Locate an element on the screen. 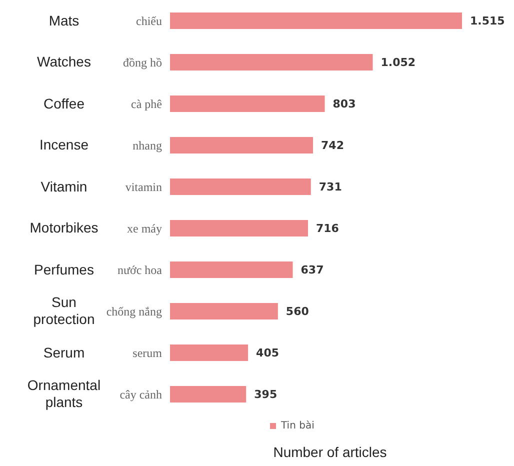  text: Serum is located at coordinates (64, 353).